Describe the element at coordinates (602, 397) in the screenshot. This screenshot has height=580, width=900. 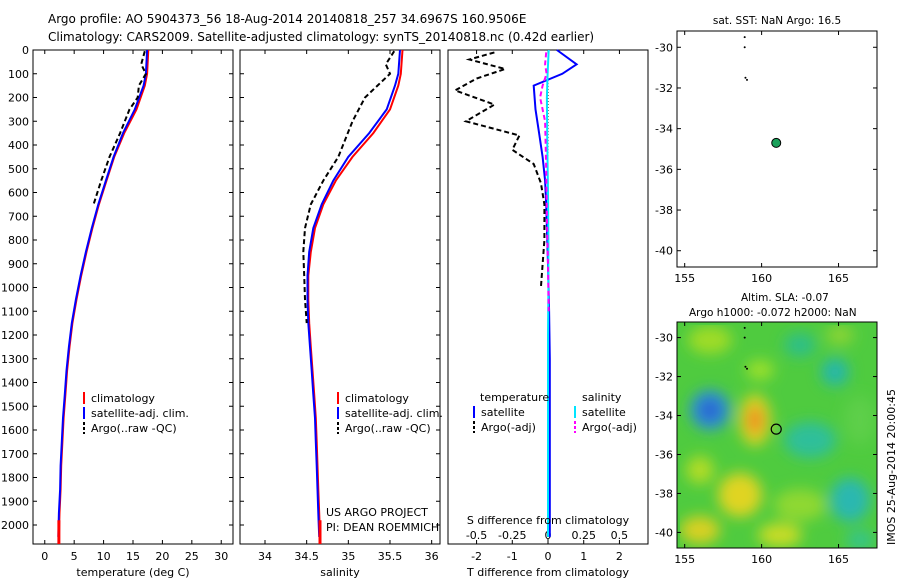
I see `difference-legend-salinity-title: salinity` at that location.